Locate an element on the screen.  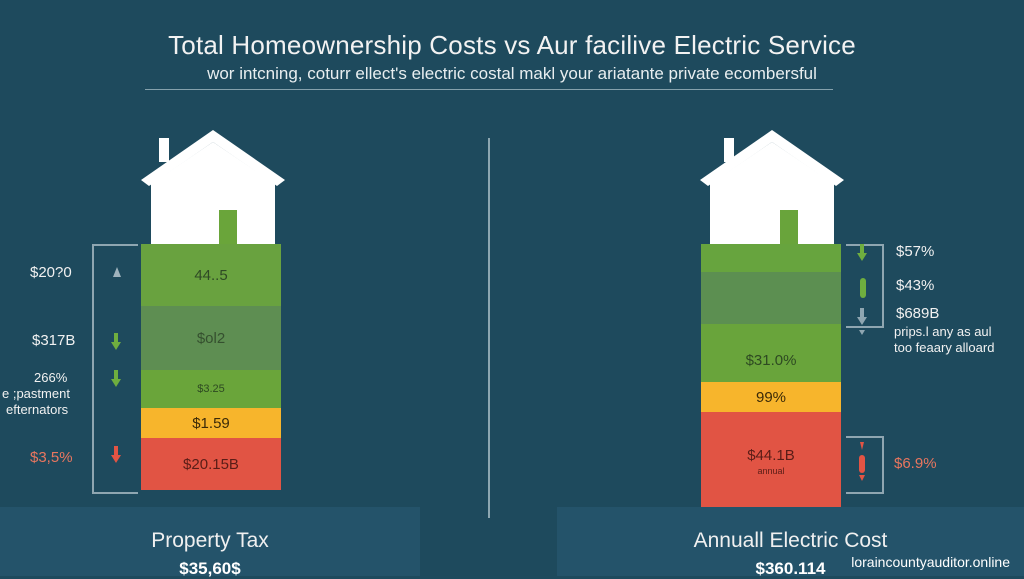
right-house-icon is located at coordinates (772, 186).